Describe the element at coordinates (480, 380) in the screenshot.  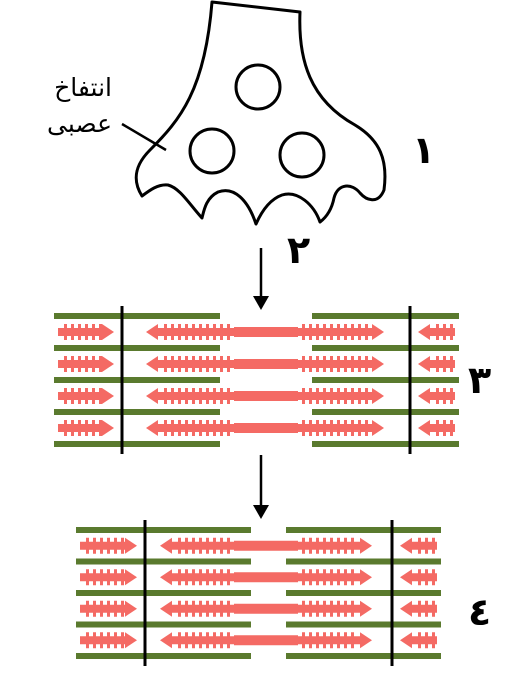
I see `label-number-3: ٣` at that location.